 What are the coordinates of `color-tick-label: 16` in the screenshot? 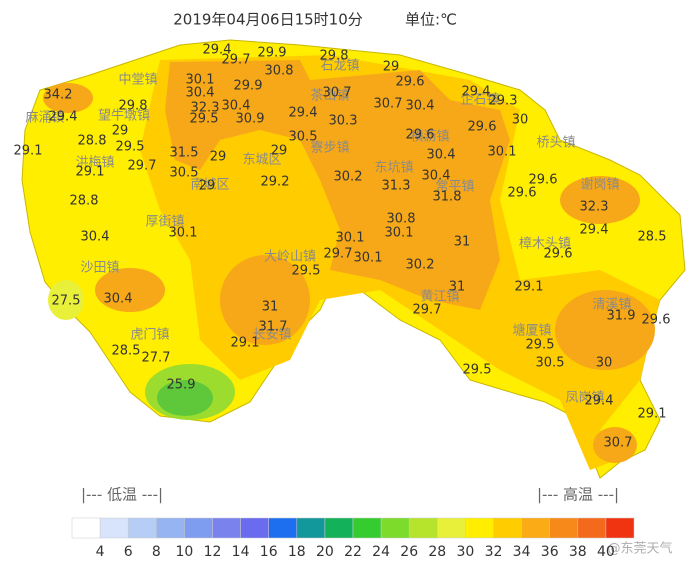 It's located at (269, 552).